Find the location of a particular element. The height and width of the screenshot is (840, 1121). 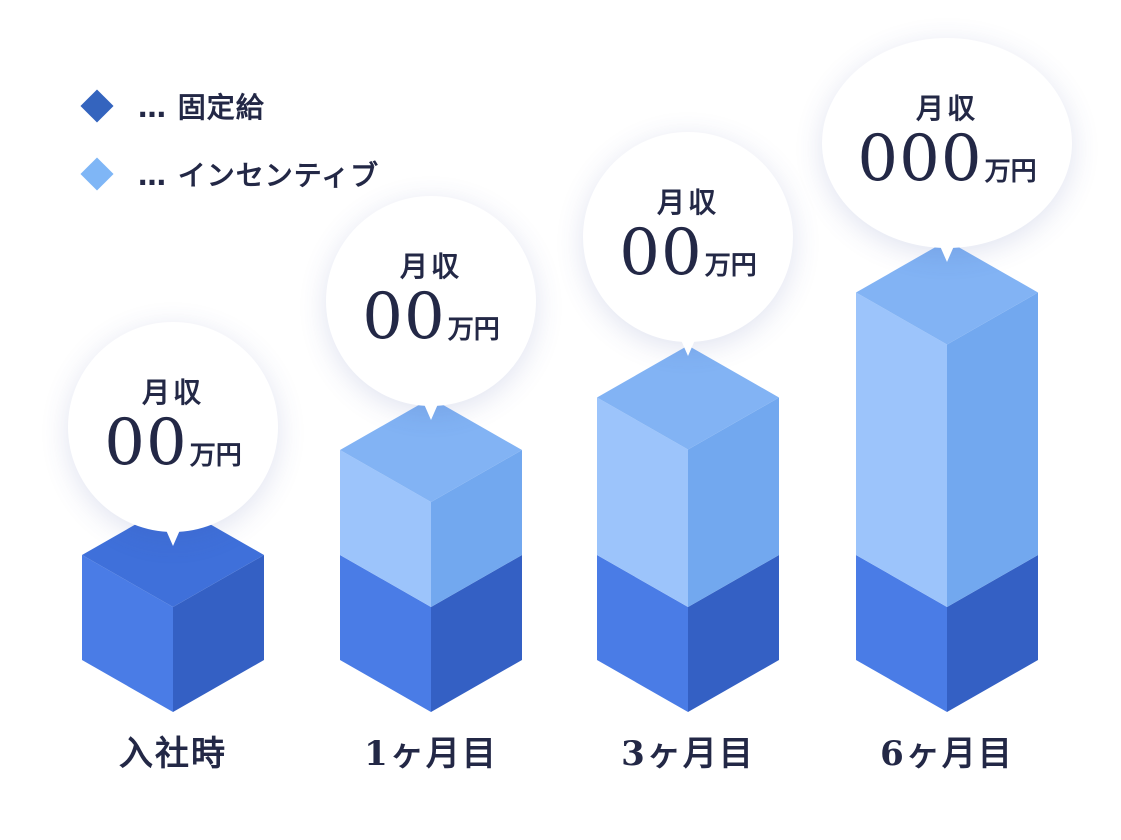

legend-swatch-incentive is located at coordinates (97, 174).